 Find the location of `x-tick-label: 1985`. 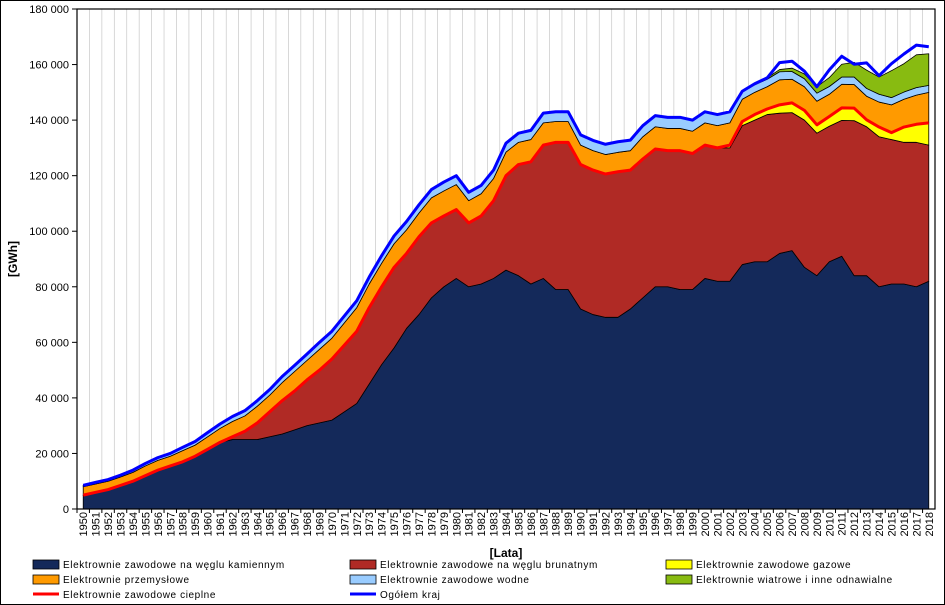

x-tick-label: 1985 is located at coordinates (519, 524).